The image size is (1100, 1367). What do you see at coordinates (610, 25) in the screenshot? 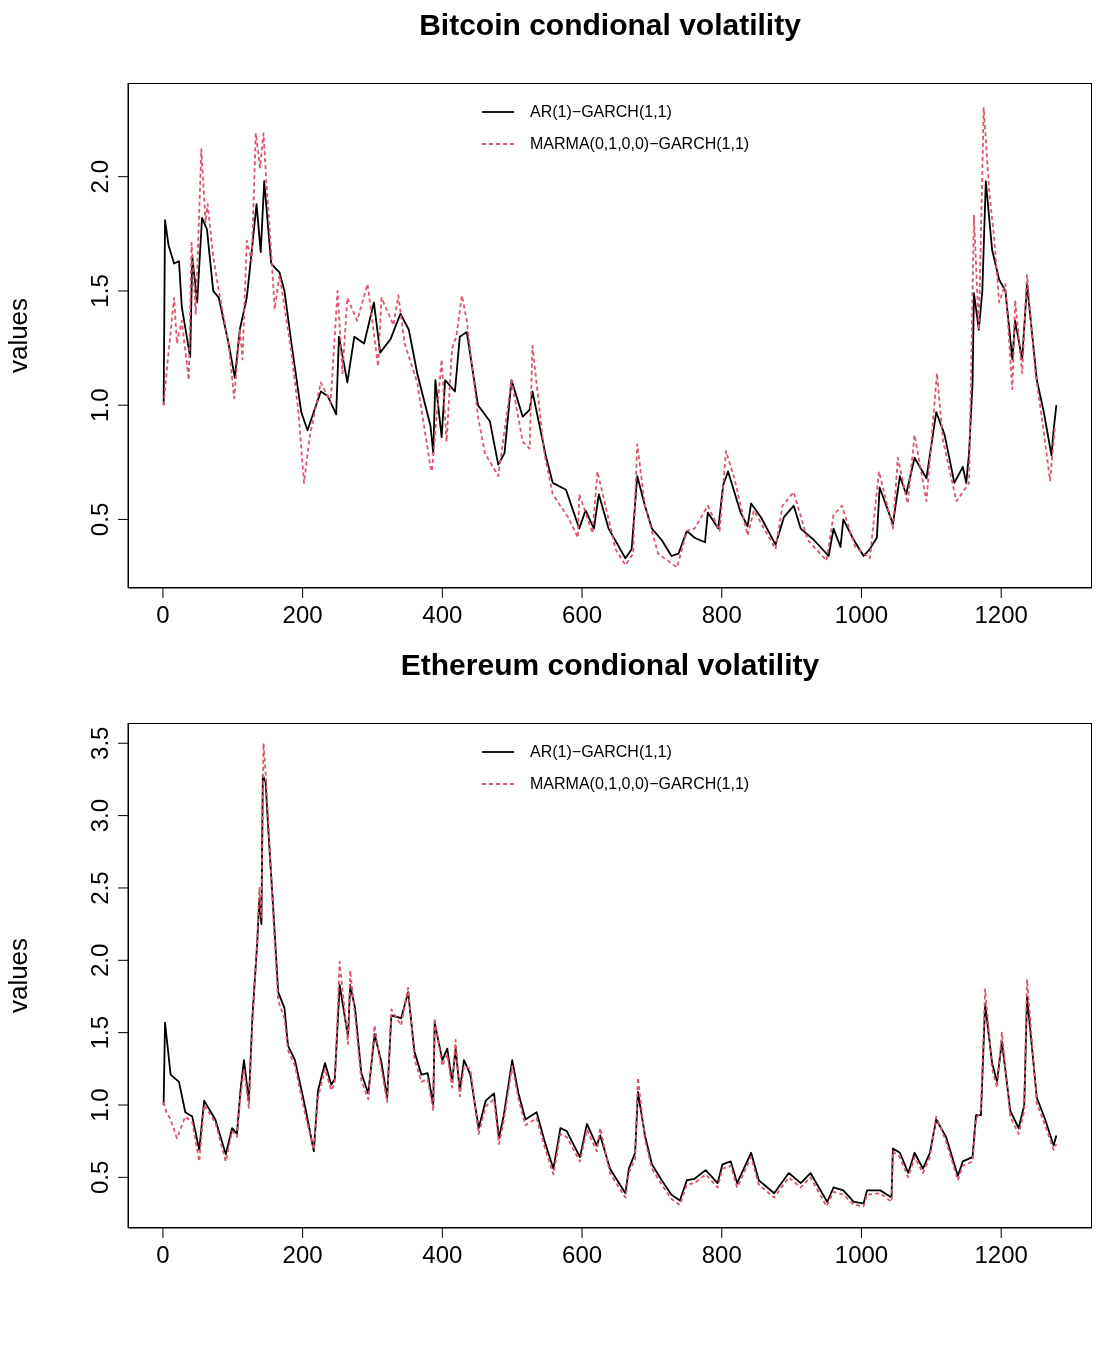
I see `chart-title: Bitcoin condional volatility` at bounding box center [610, 25].